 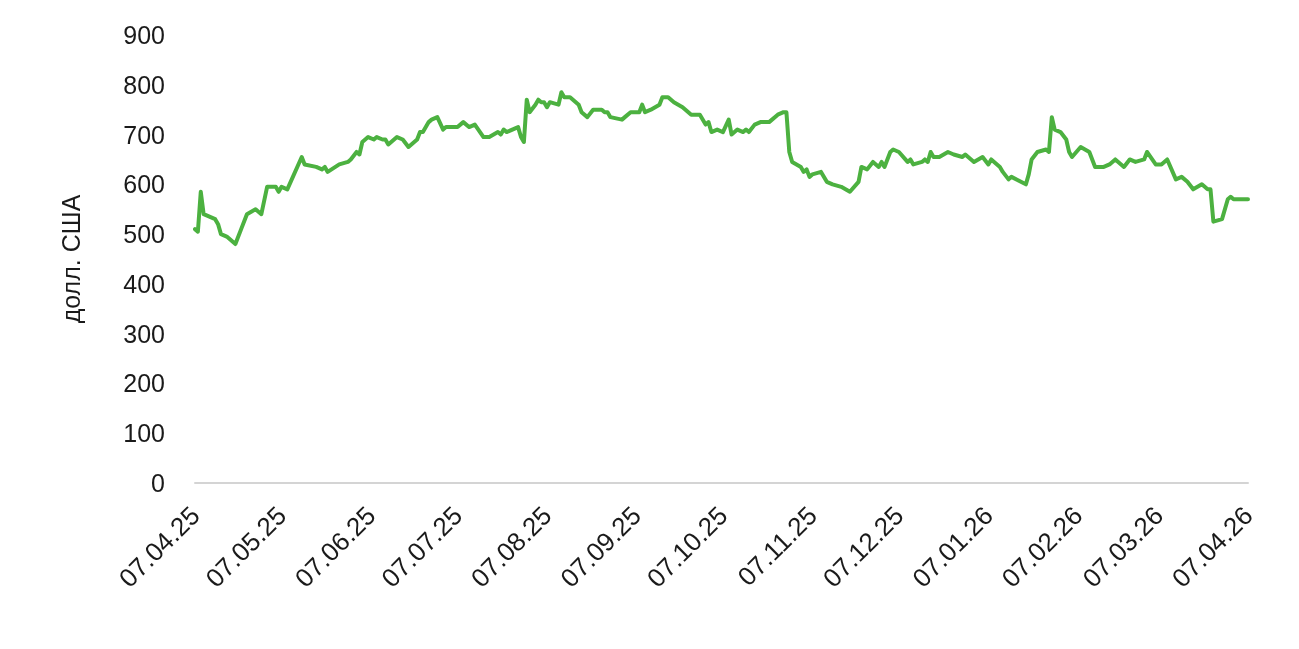 What do you see at coordinates (144, 84) in the screenshot?
I see `y-tick-label: 800` at bounding box center [144, 84].